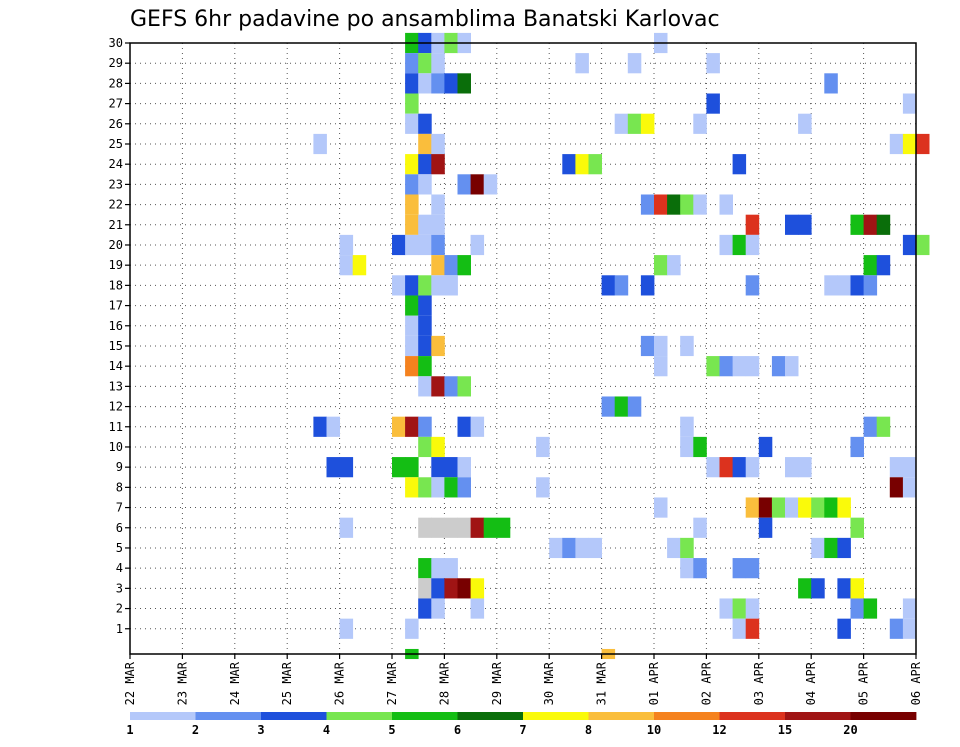 Image resolution: width=960 pixels, height=747 pixels. Describe the element at coordinates (916, 683) in the screenshot. I see `x-tick-label: 06 APR` at that location.